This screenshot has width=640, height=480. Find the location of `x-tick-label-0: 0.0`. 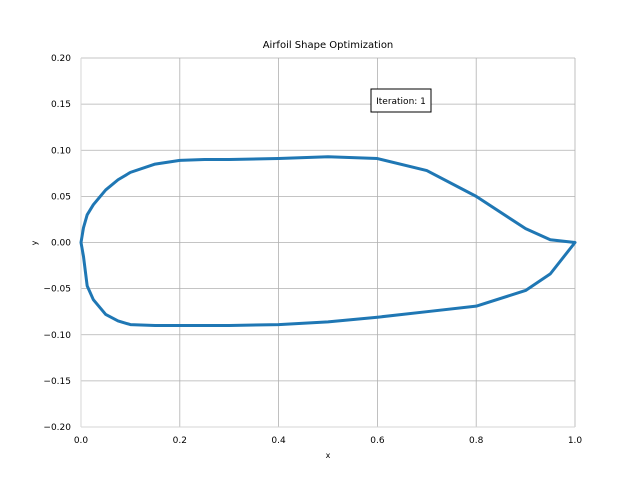

x-tick-label-0: 0.0 is located at coordinates (81, 441).